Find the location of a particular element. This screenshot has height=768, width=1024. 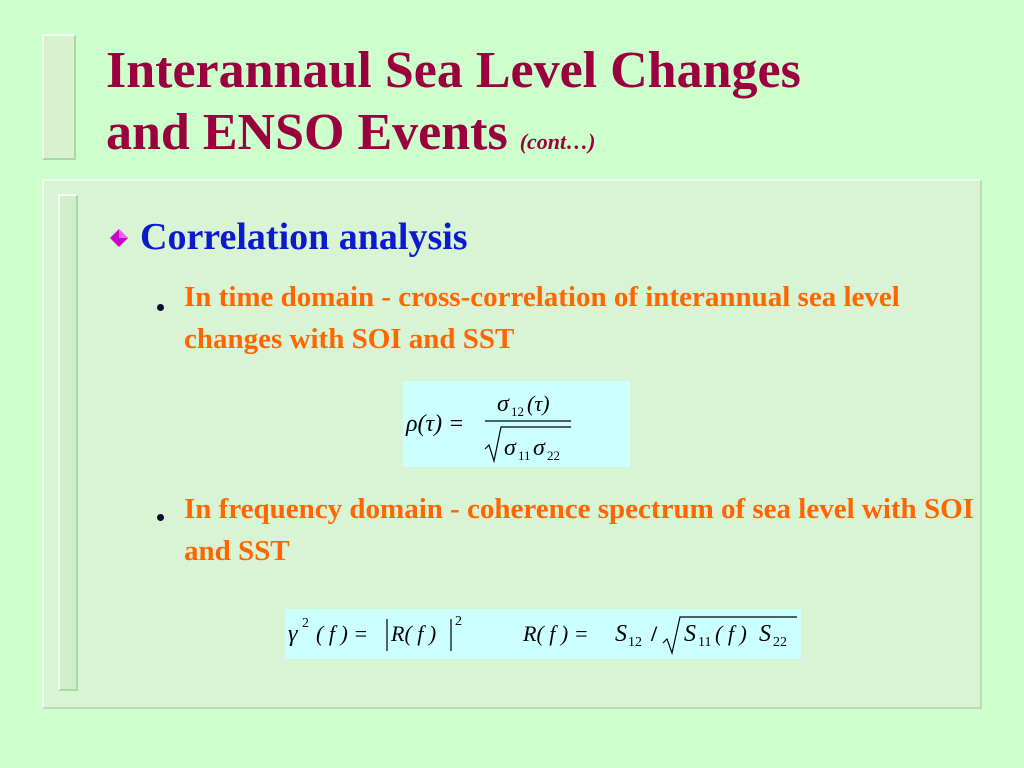

formula2-gamma-sup: 2 is located at coordinates (305, 623).